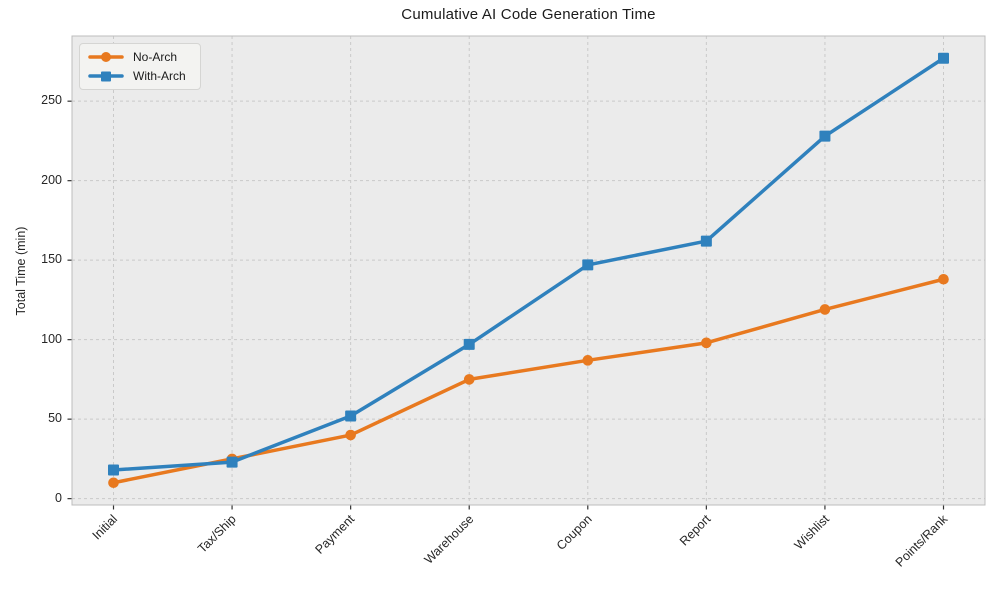 This screenshot has height=600, width=1000. Describe the element at coordinates (528, 14) in the screenshot. I see `chart-title: Cumulative AI Code Generation Time` at that location.